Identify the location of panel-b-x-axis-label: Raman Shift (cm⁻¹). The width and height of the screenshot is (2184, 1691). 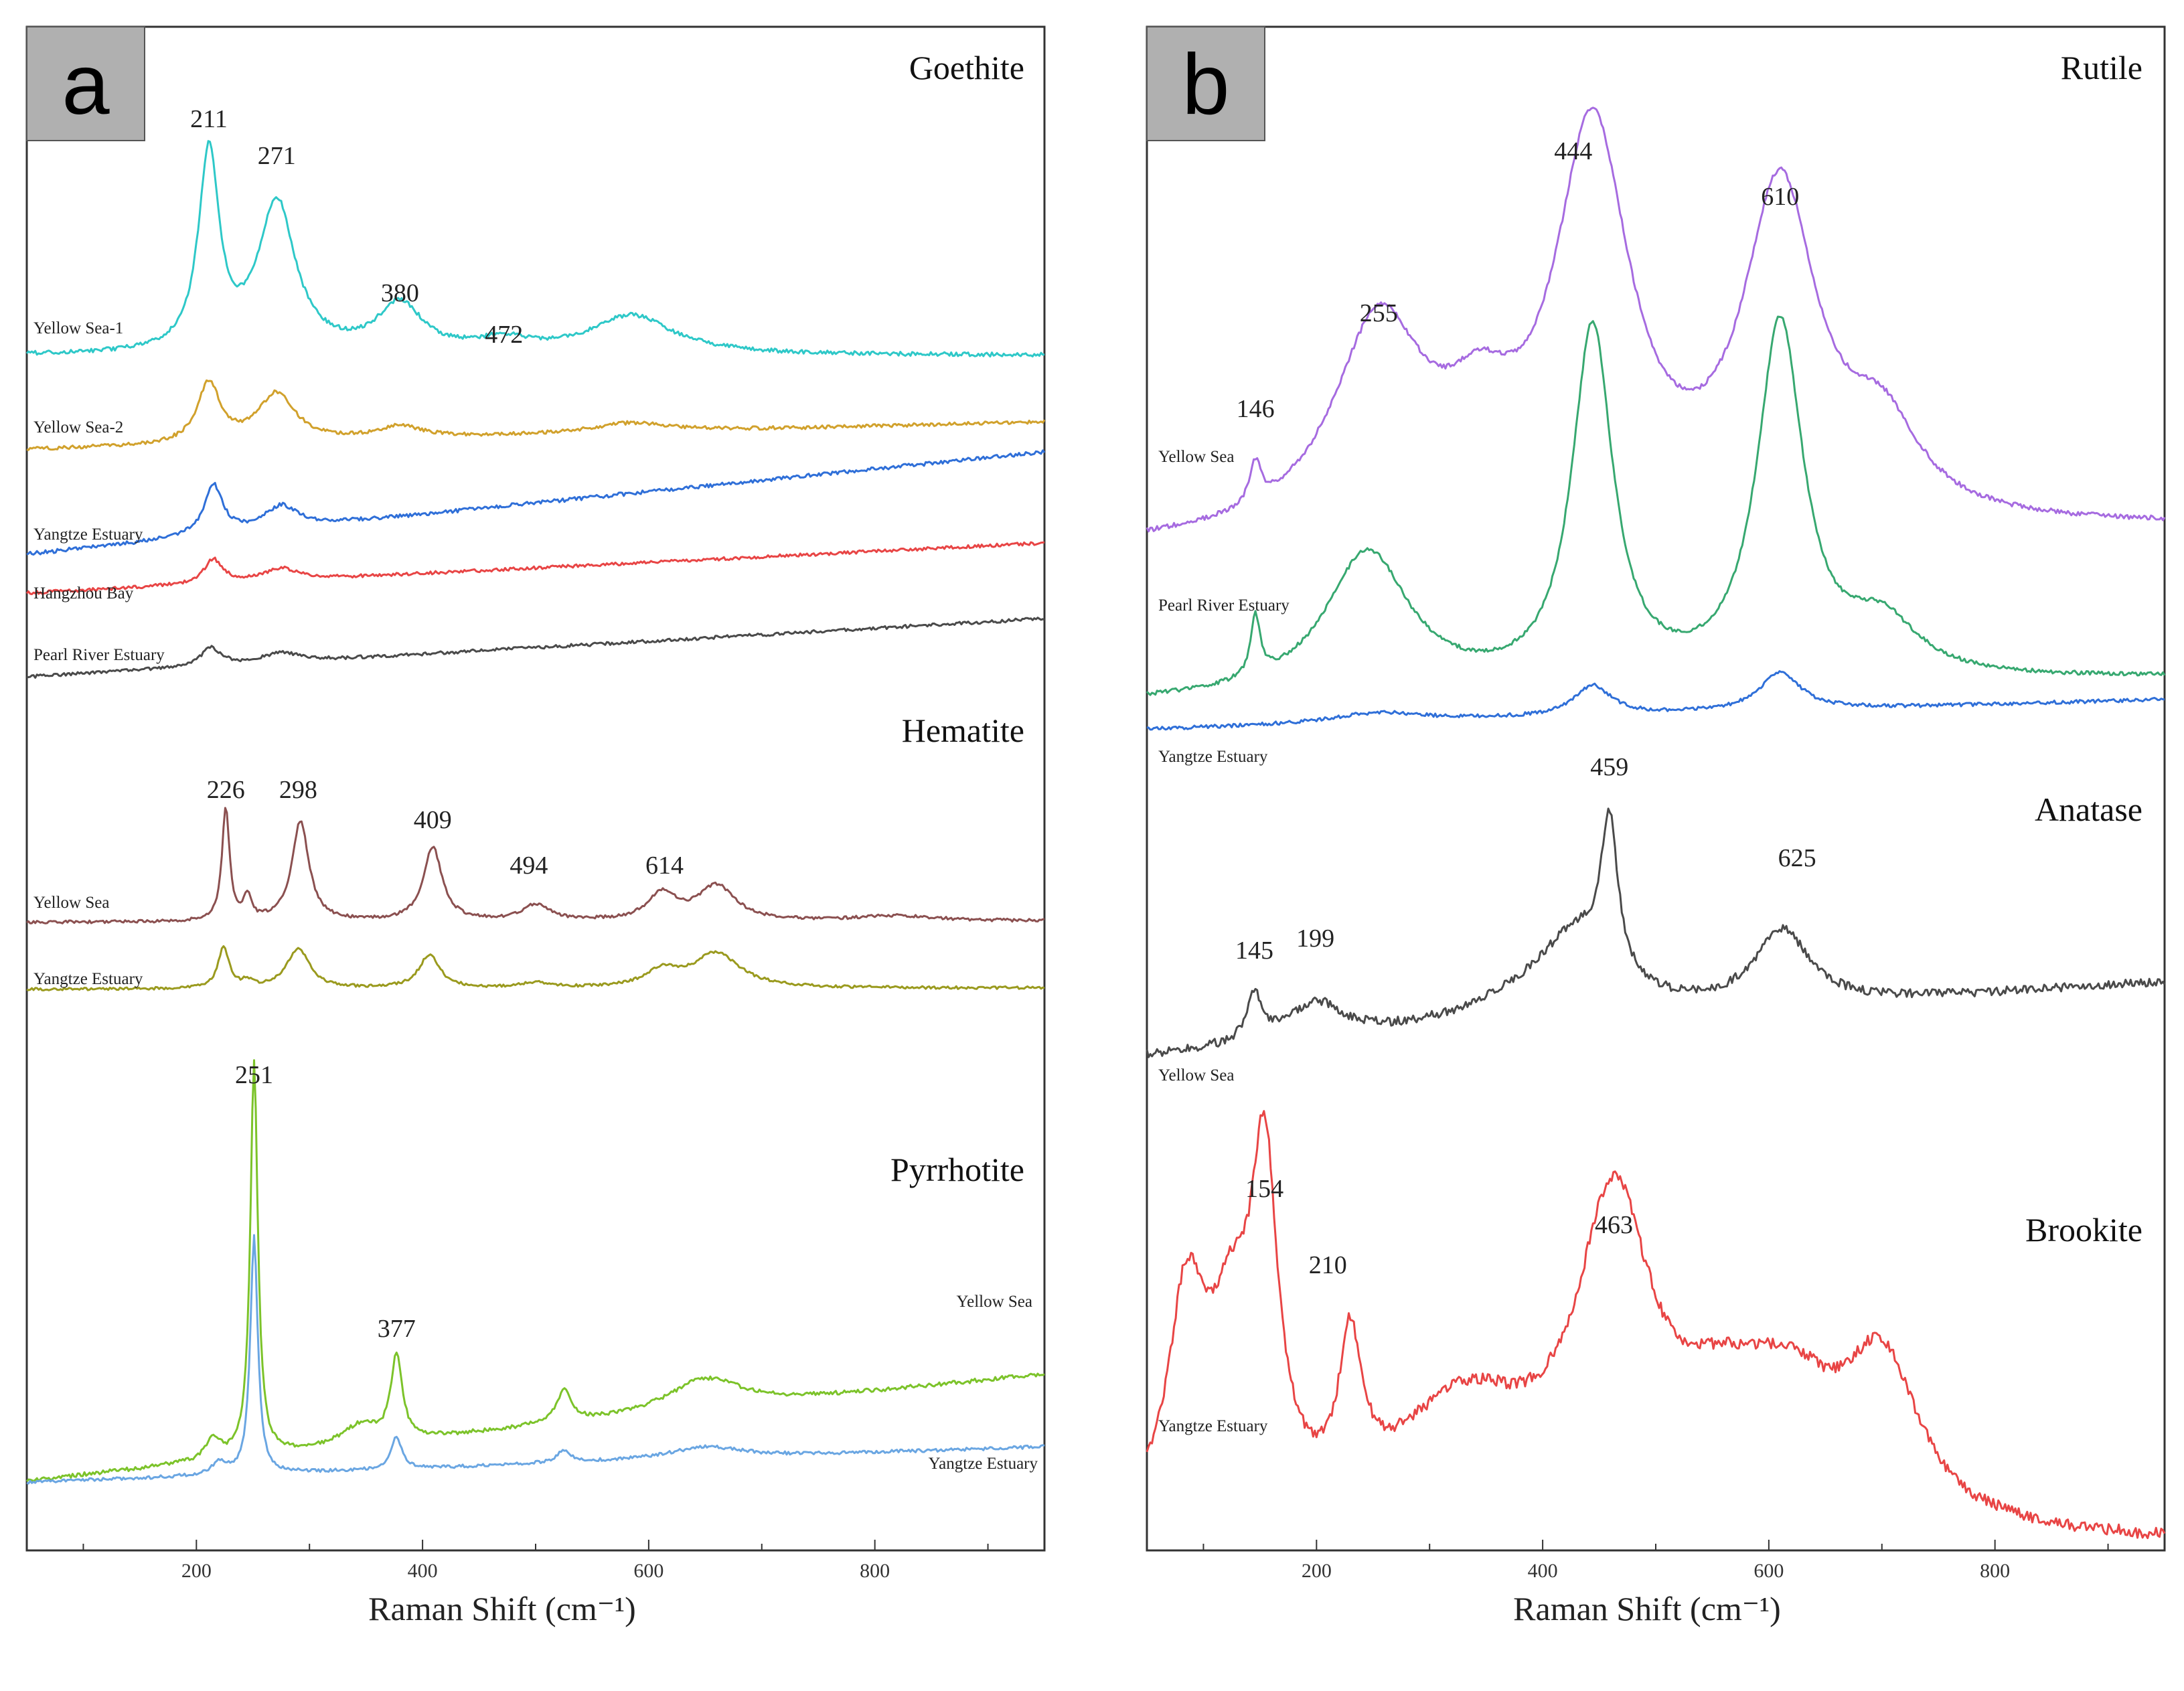
(1647, 1608).